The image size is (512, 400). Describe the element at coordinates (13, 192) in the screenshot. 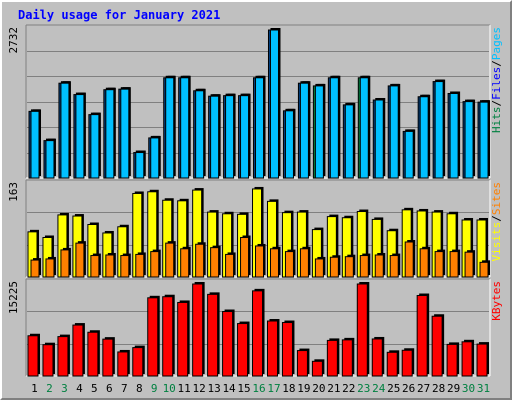

I see `ymax-label-visits-sites: 163` at that location.